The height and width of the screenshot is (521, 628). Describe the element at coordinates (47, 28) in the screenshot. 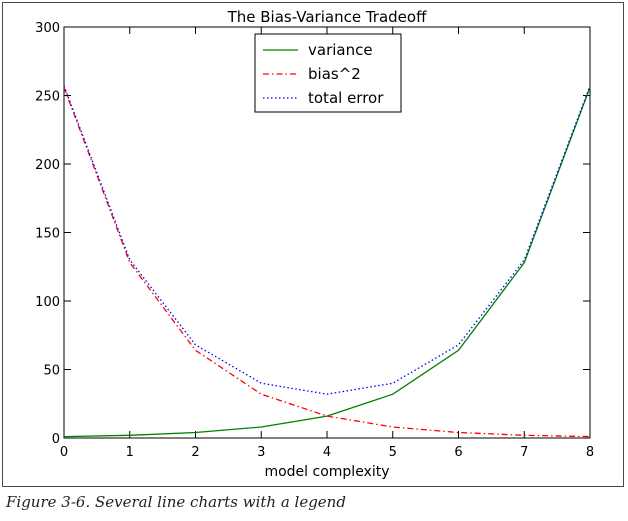

I see `y-tick-label: 300` at that location.